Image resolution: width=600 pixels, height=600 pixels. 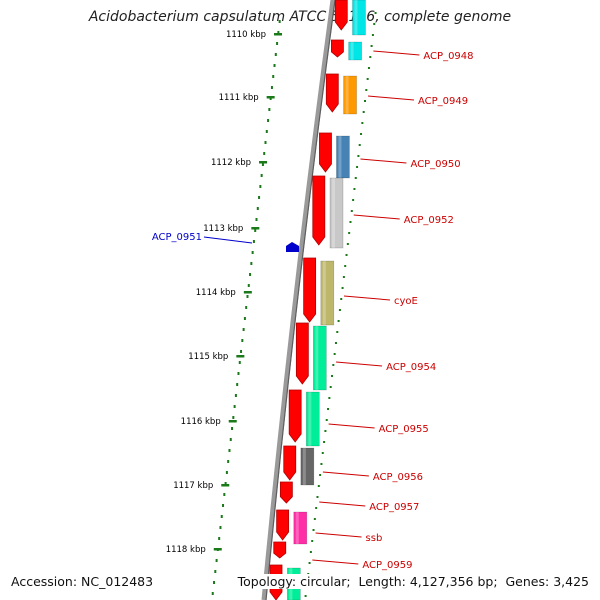 What do you see at coordinates (44, 581) in the screenshot?
I see `accession-label: Accession:` at bounding box center [44, 581].